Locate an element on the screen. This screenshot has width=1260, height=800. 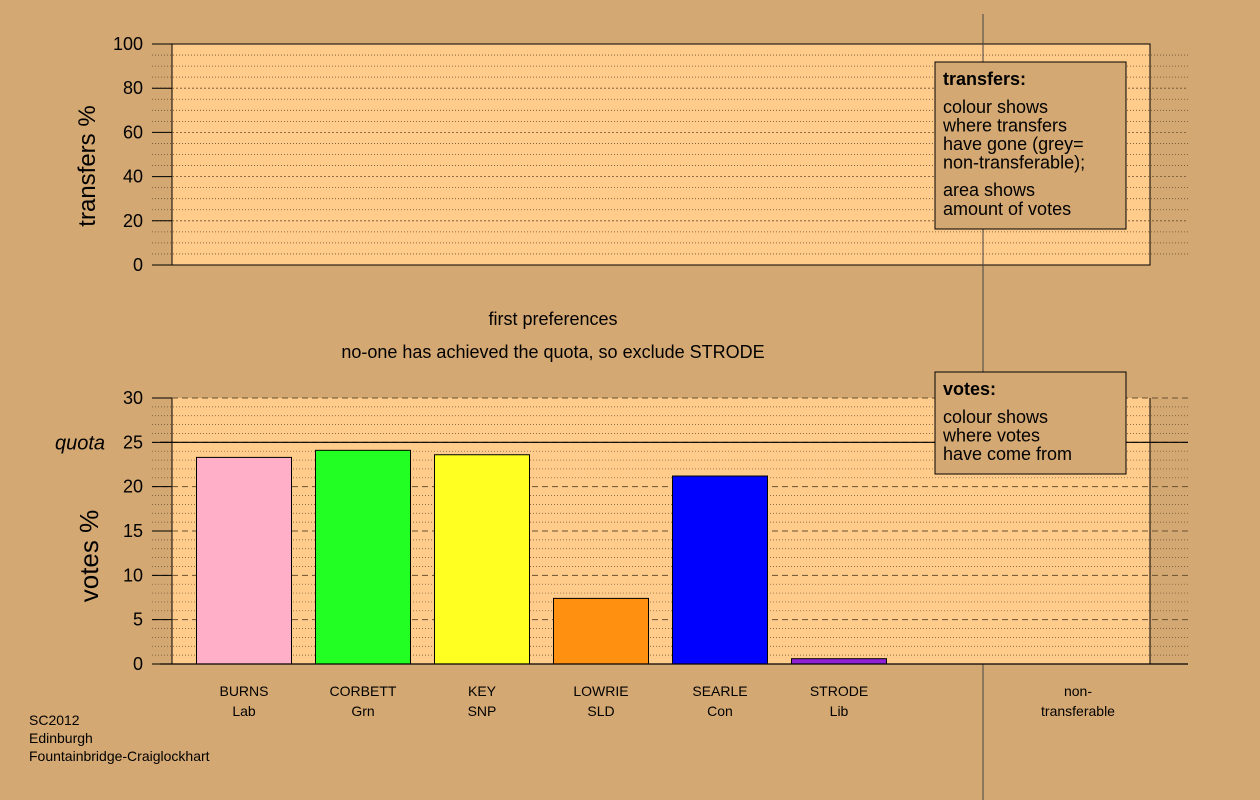
votes-tick-label: 20 is located at coordinates (133, 487).